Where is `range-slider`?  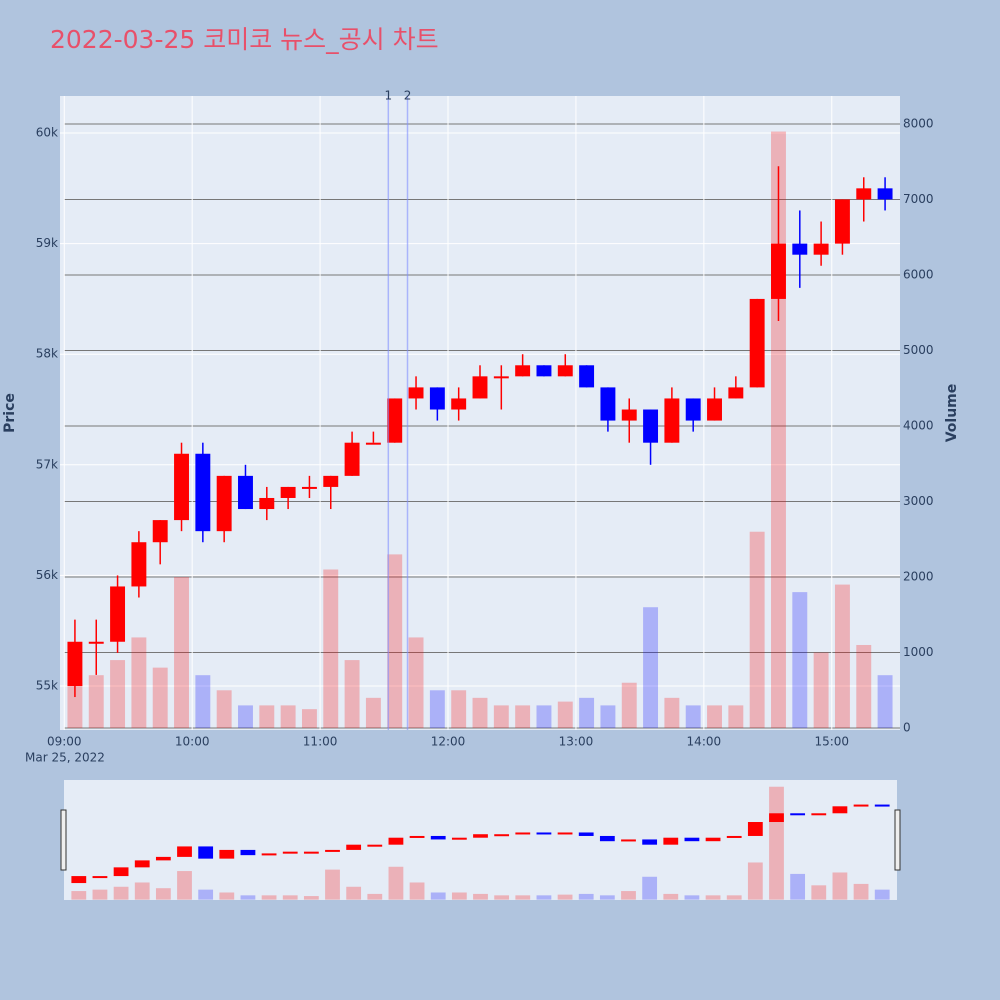 range-slider is located at coordinates (480, 840).